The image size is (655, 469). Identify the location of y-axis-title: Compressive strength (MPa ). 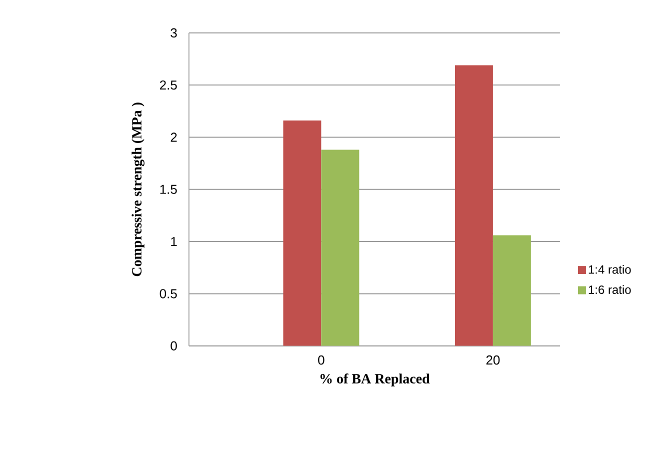
(138, 189).